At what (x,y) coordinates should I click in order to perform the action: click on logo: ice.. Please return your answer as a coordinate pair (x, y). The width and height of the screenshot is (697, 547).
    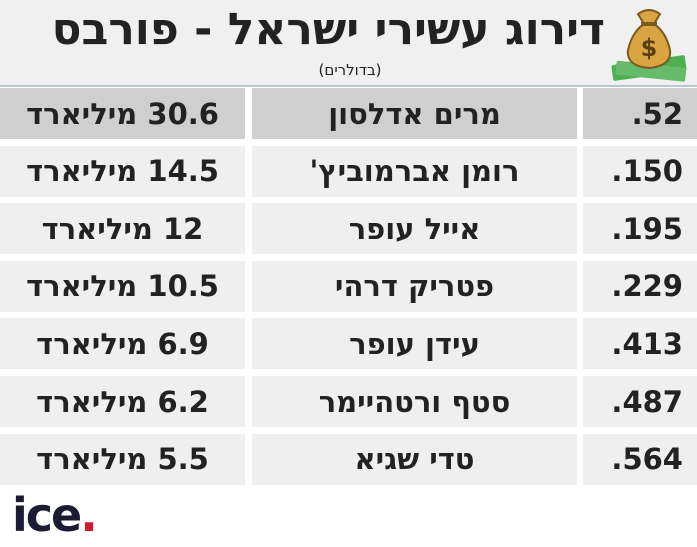
    Looking at the image, I should click on (55, 515).